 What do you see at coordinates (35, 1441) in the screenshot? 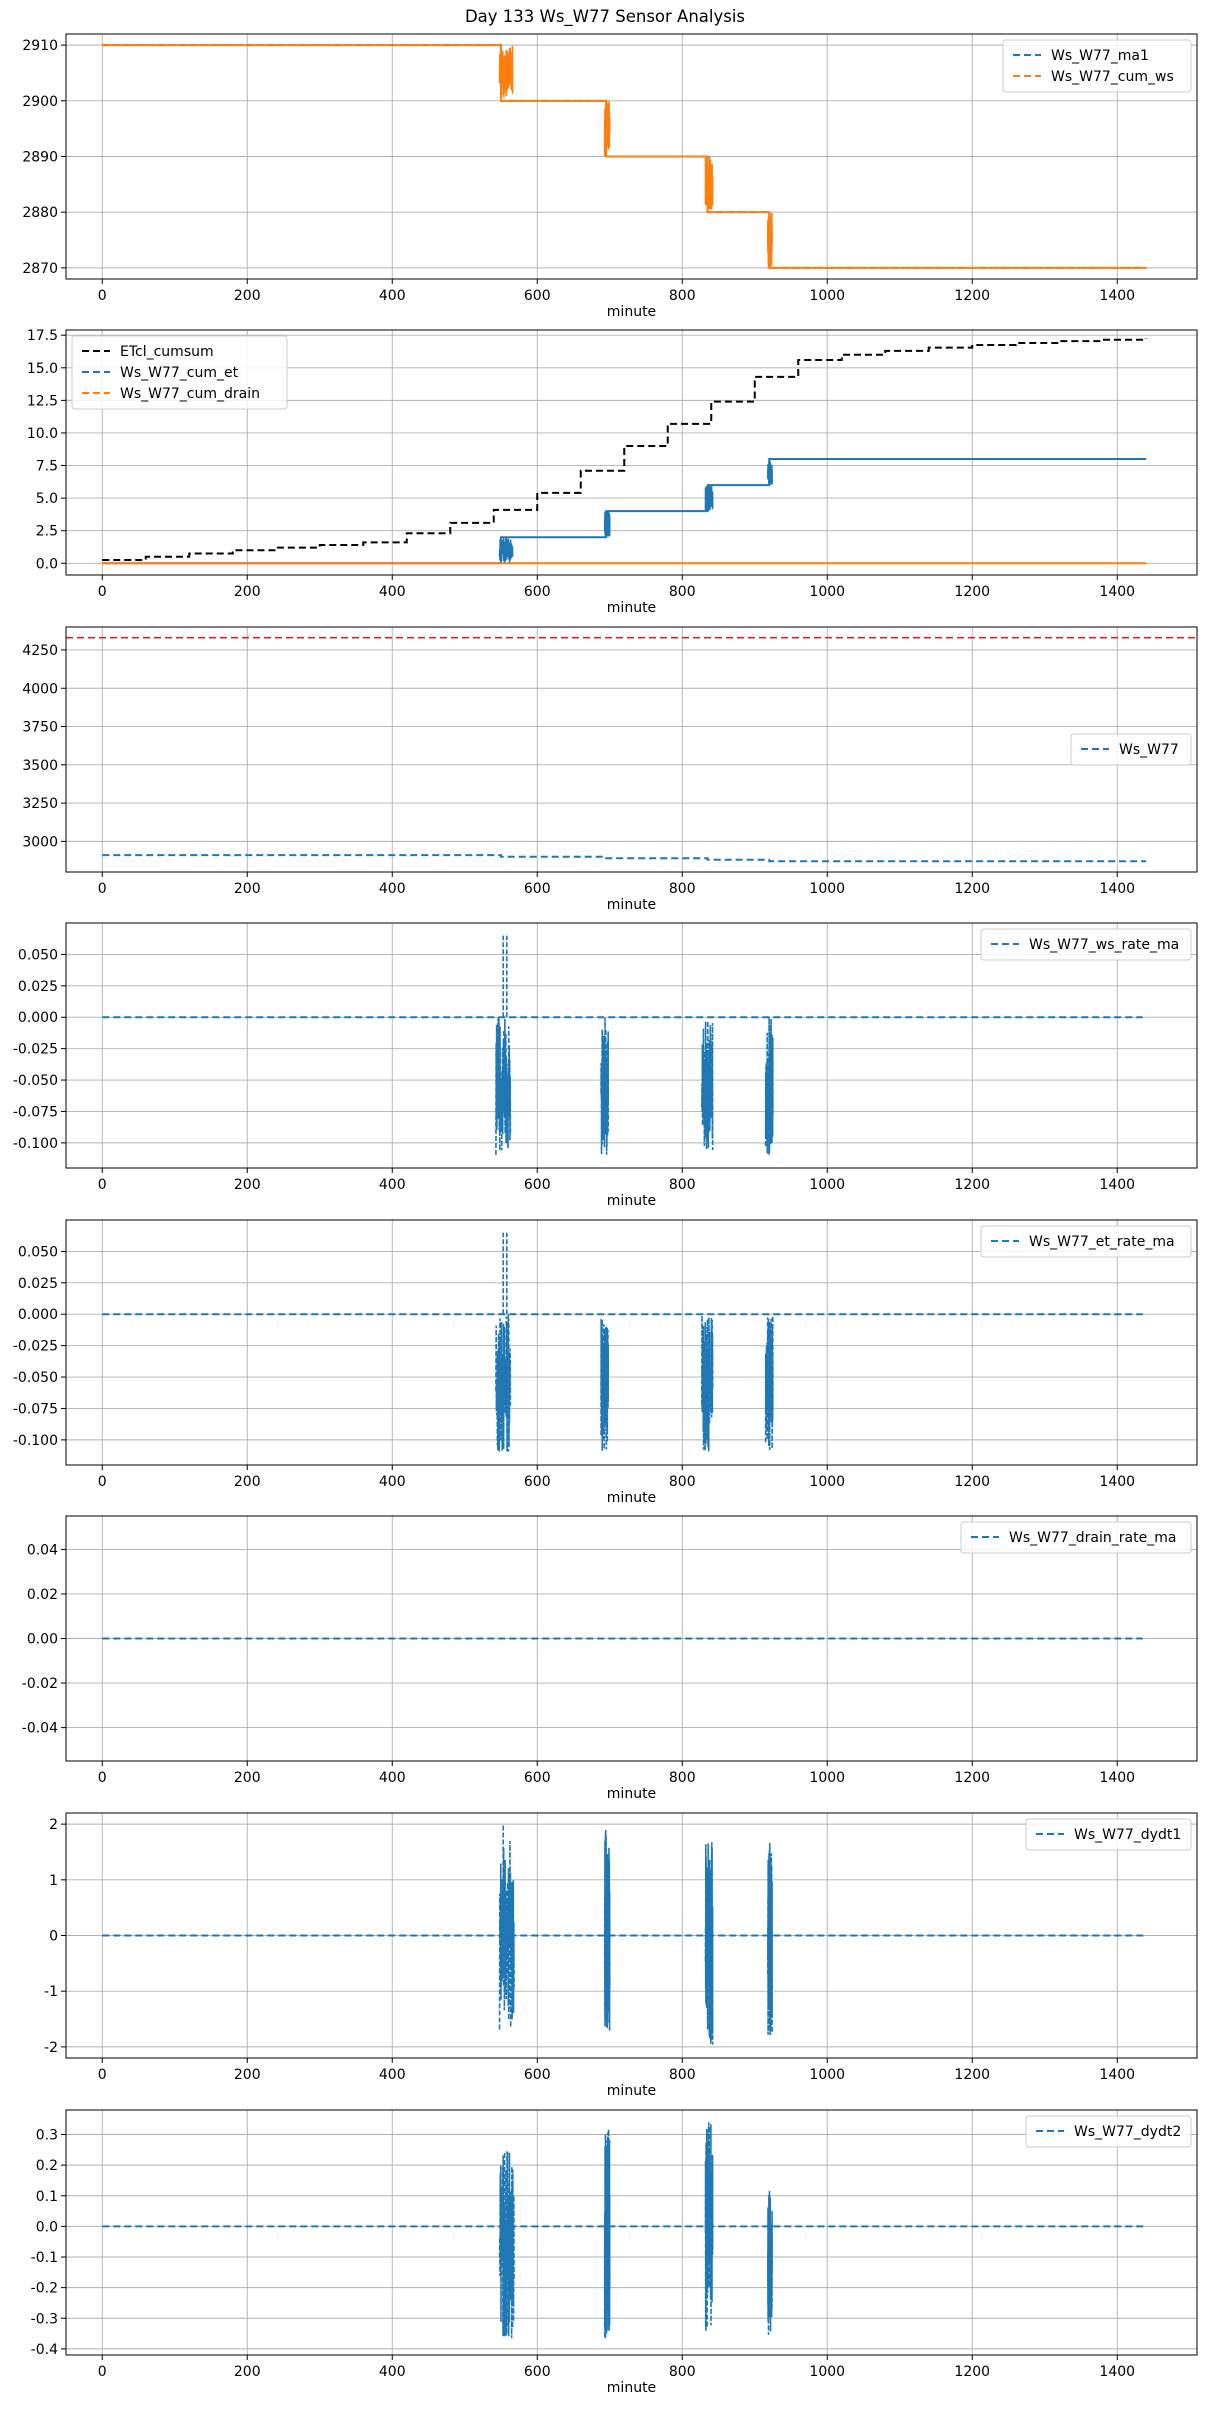
I see `y-tick-label: -0.100` at bounding box center [35, 1441].